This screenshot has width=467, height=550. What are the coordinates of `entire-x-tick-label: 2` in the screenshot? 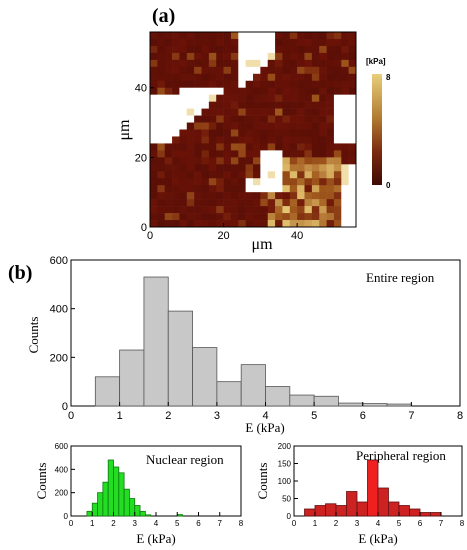 It's located at (168, 416).